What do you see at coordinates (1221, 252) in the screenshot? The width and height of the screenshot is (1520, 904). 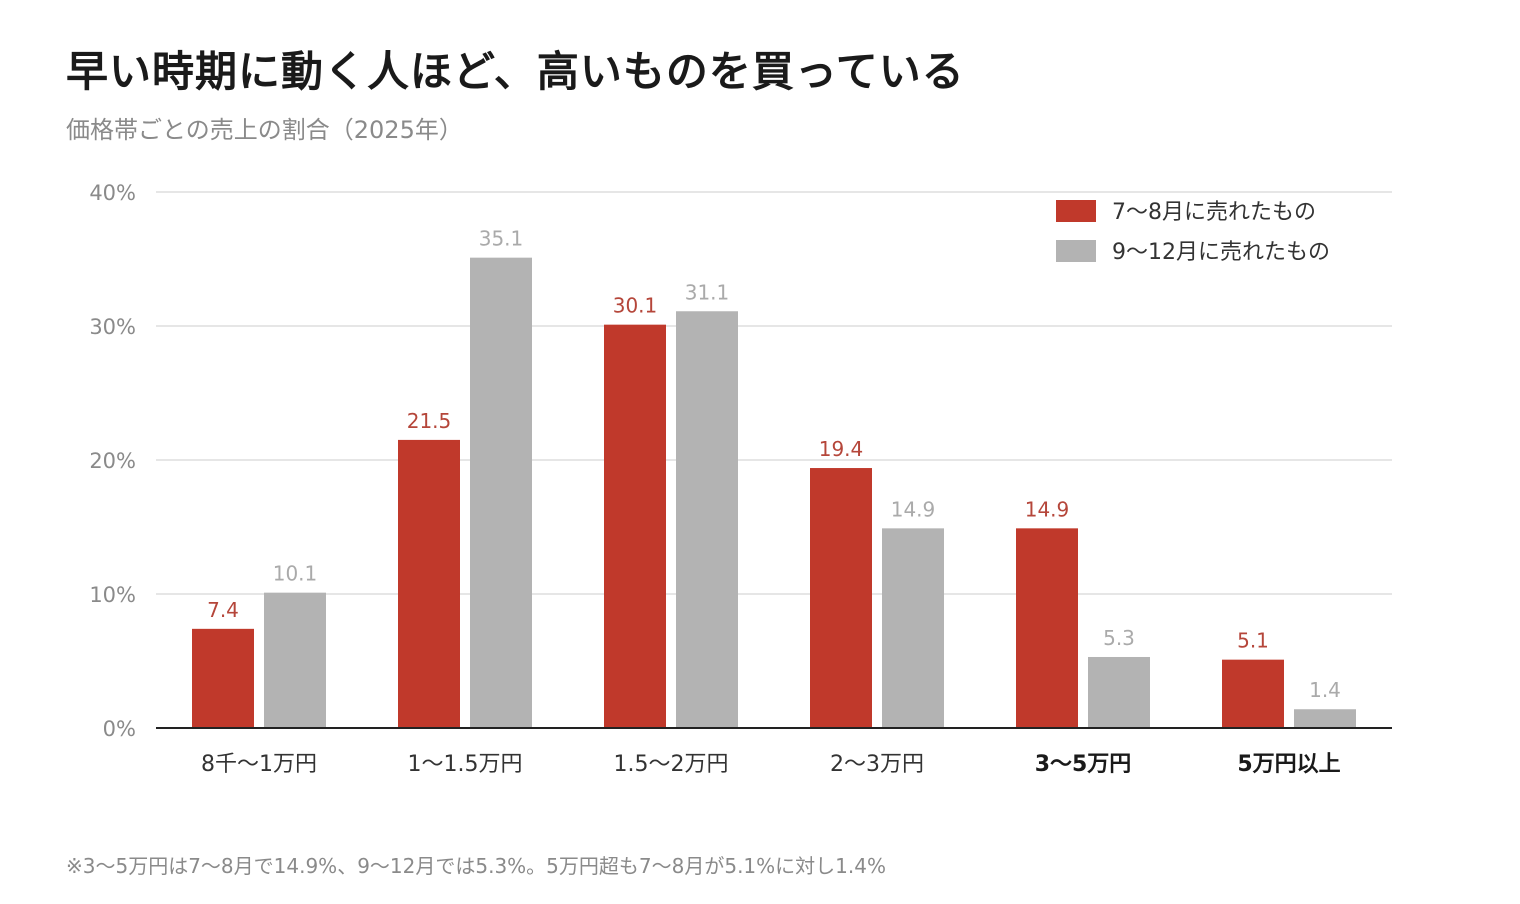 I see `legend-label: 9〜12月に売れたもの` at bounding box center [1221, 252].